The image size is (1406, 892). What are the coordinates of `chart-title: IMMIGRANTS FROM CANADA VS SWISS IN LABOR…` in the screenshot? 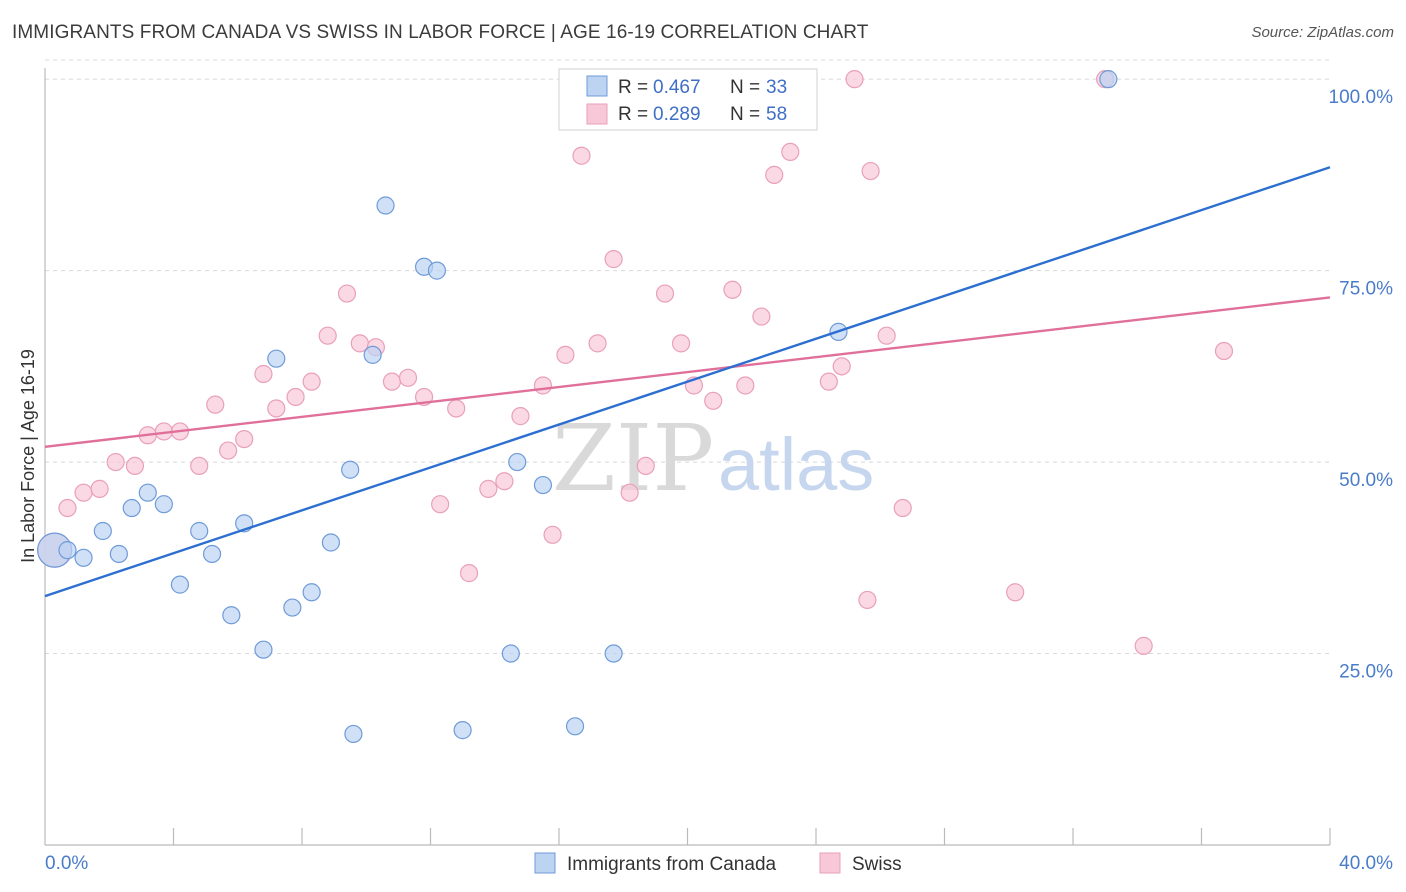 It's located at (440, 32).